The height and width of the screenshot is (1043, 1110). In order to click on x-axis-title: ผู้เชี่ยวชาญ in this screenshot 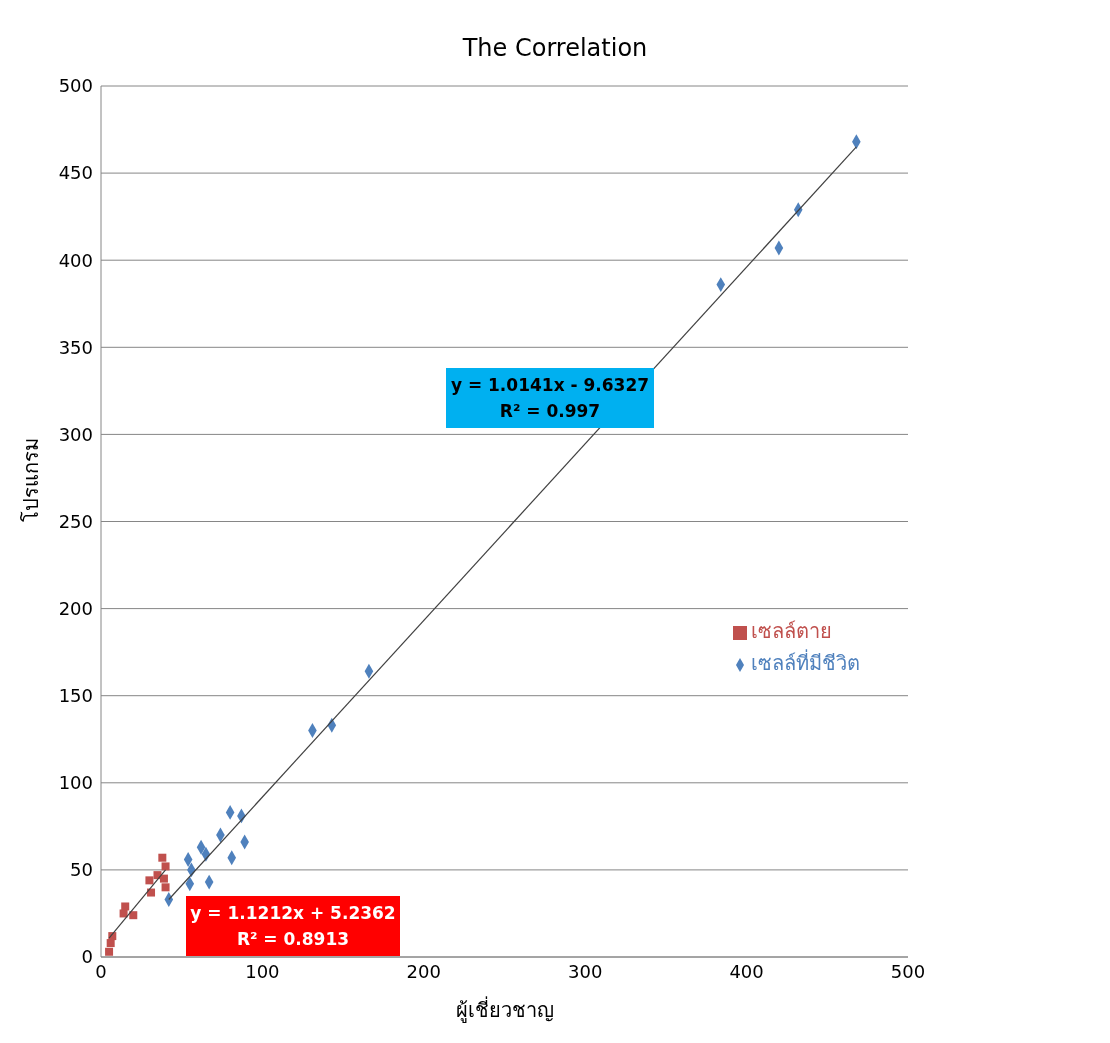, I will do `click(504, 1009)`.